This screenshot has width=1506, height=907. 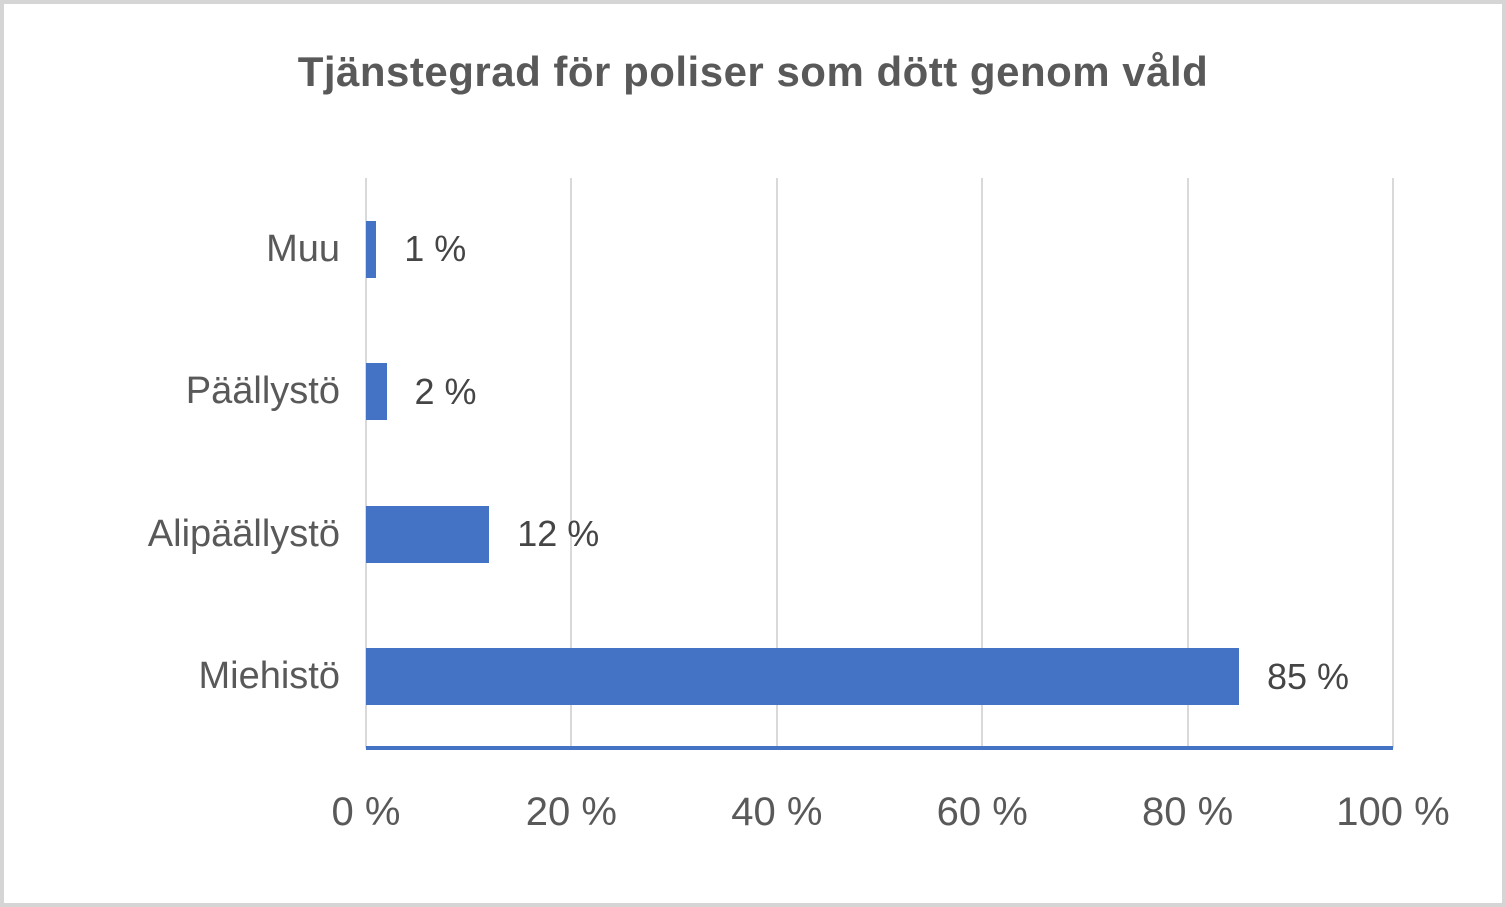 I want to click on data-label-muu: 1 %, so click(x=435, y=249).